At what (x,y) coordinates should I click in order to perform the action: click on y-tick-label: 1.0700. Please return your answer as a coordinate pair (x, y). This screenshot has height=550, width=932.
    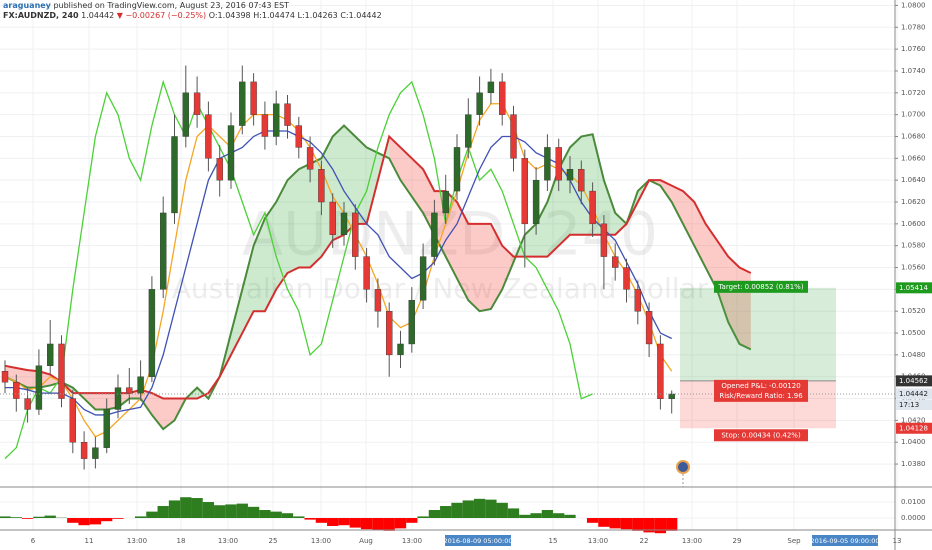
    Looking at the image, I should click on (913, 115).